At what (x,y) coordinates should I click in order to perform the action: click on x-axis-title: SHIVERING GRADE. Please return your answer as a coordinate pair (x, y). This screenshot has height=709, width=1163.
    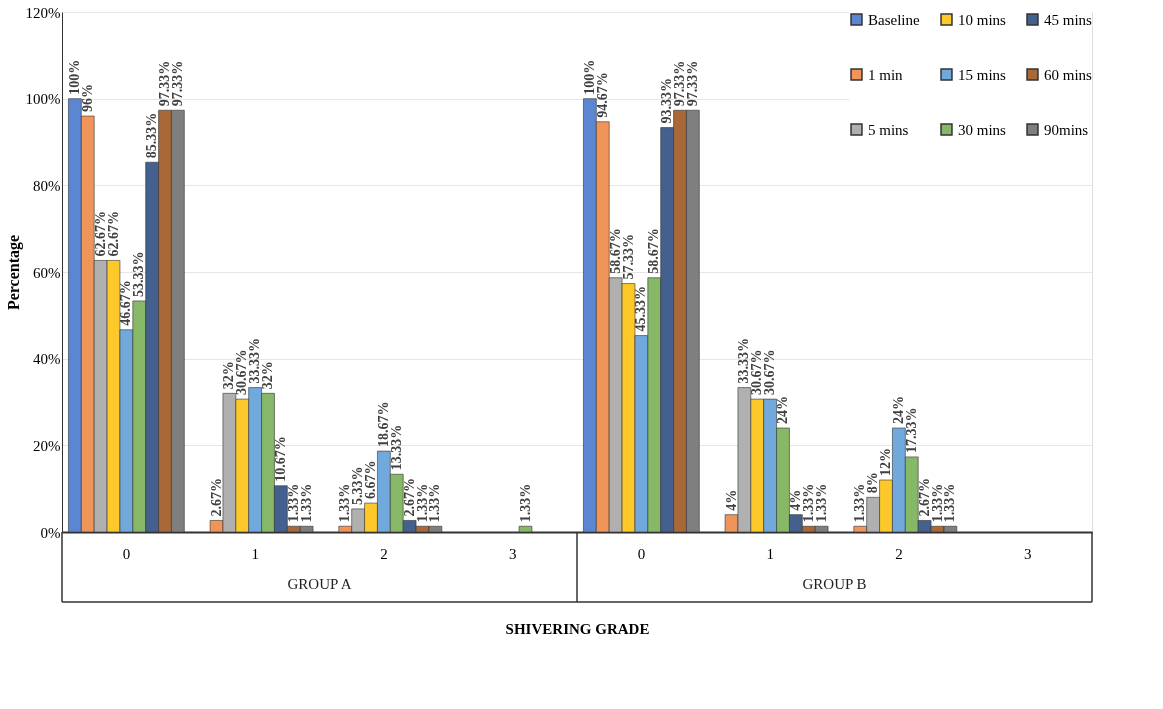
    Looking at the image, I should click on (577, 628).